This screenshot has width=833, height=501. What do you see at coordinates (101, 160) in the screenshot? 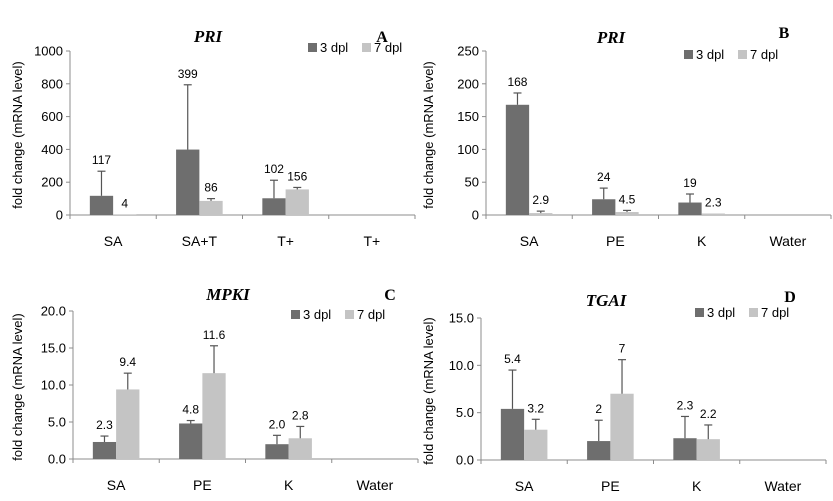
I see `data-label: 117` at bounding box center [101, 160].